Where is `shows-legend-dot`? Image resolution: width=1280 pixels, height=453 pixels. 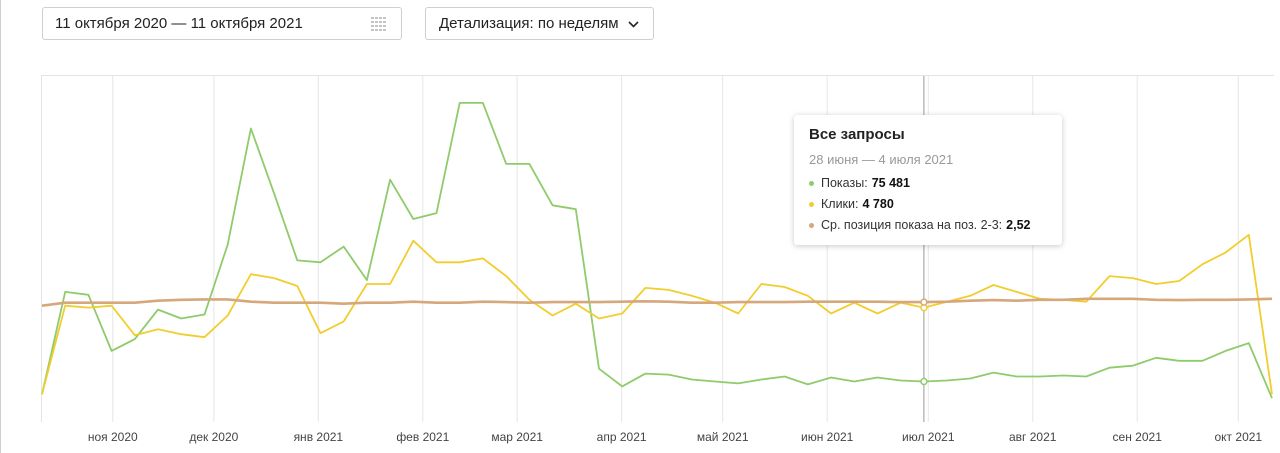
shows-legend-dot is located at coordinates (811, 183).